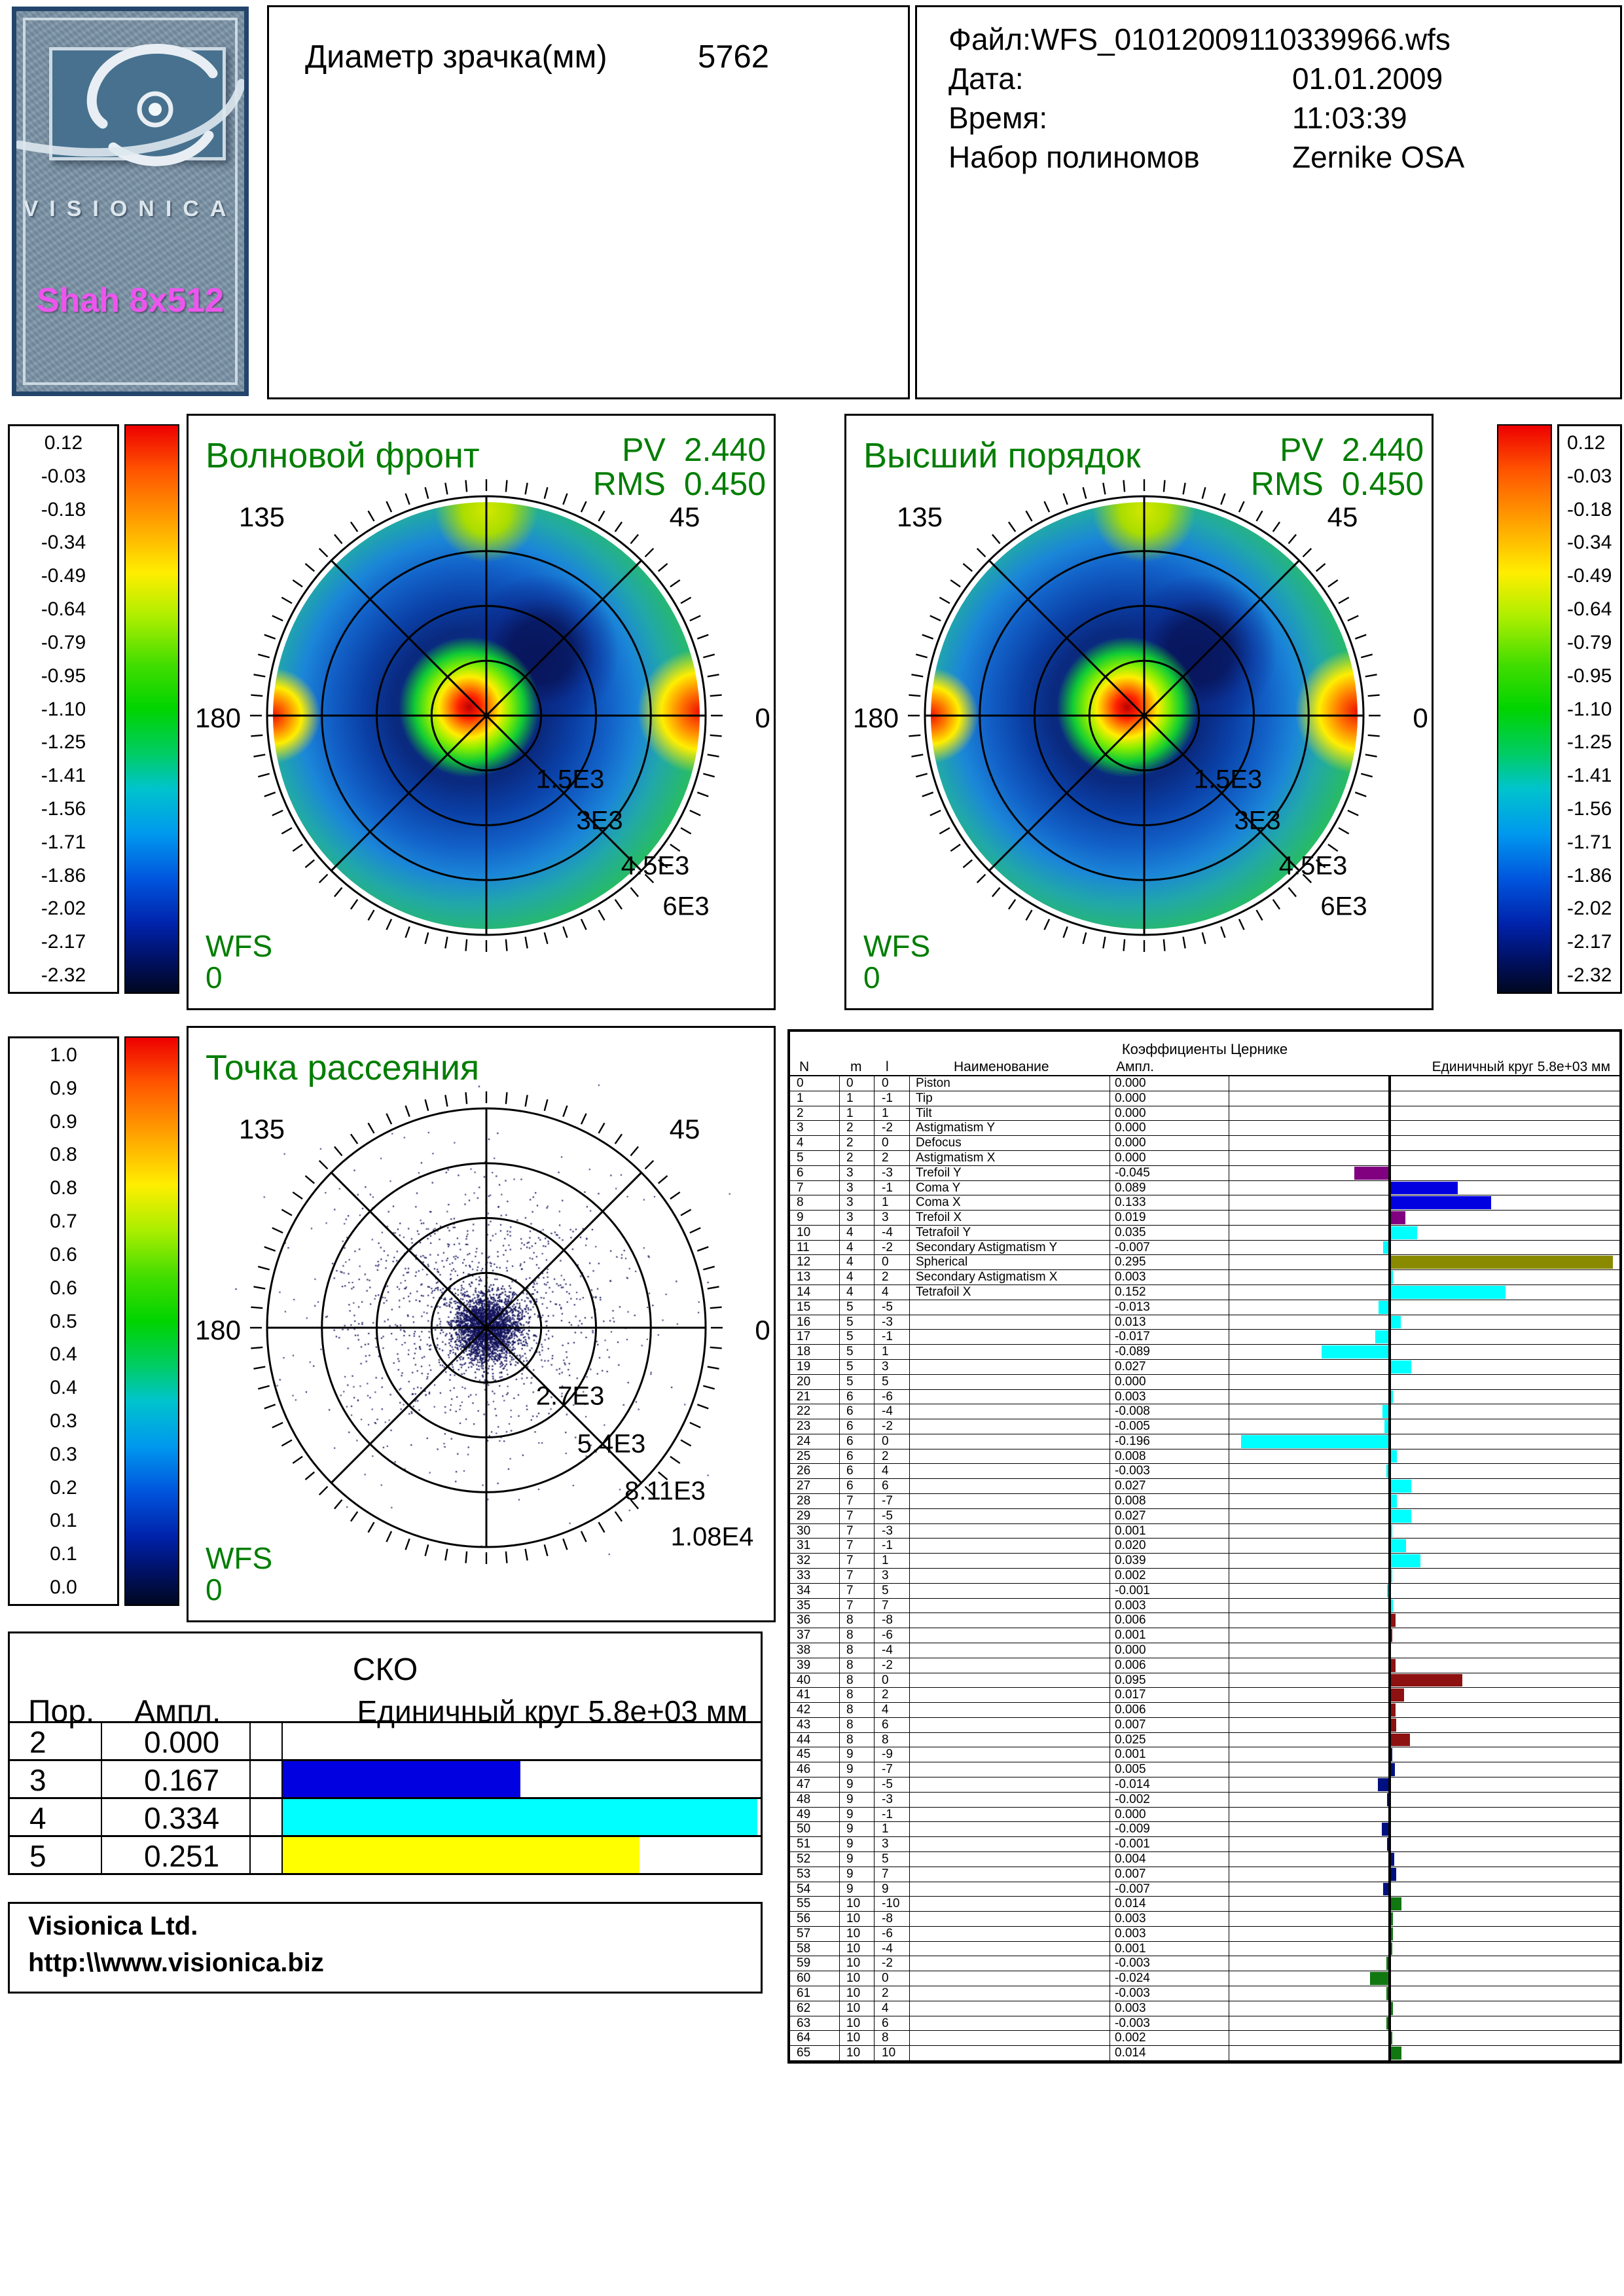 The width and height of the screenshot is (1624, 2296). What do you see at coordinates (804, 1590) in the screenshot?
I see `zernike-cell: 34` at bounding box center [804, 1590].